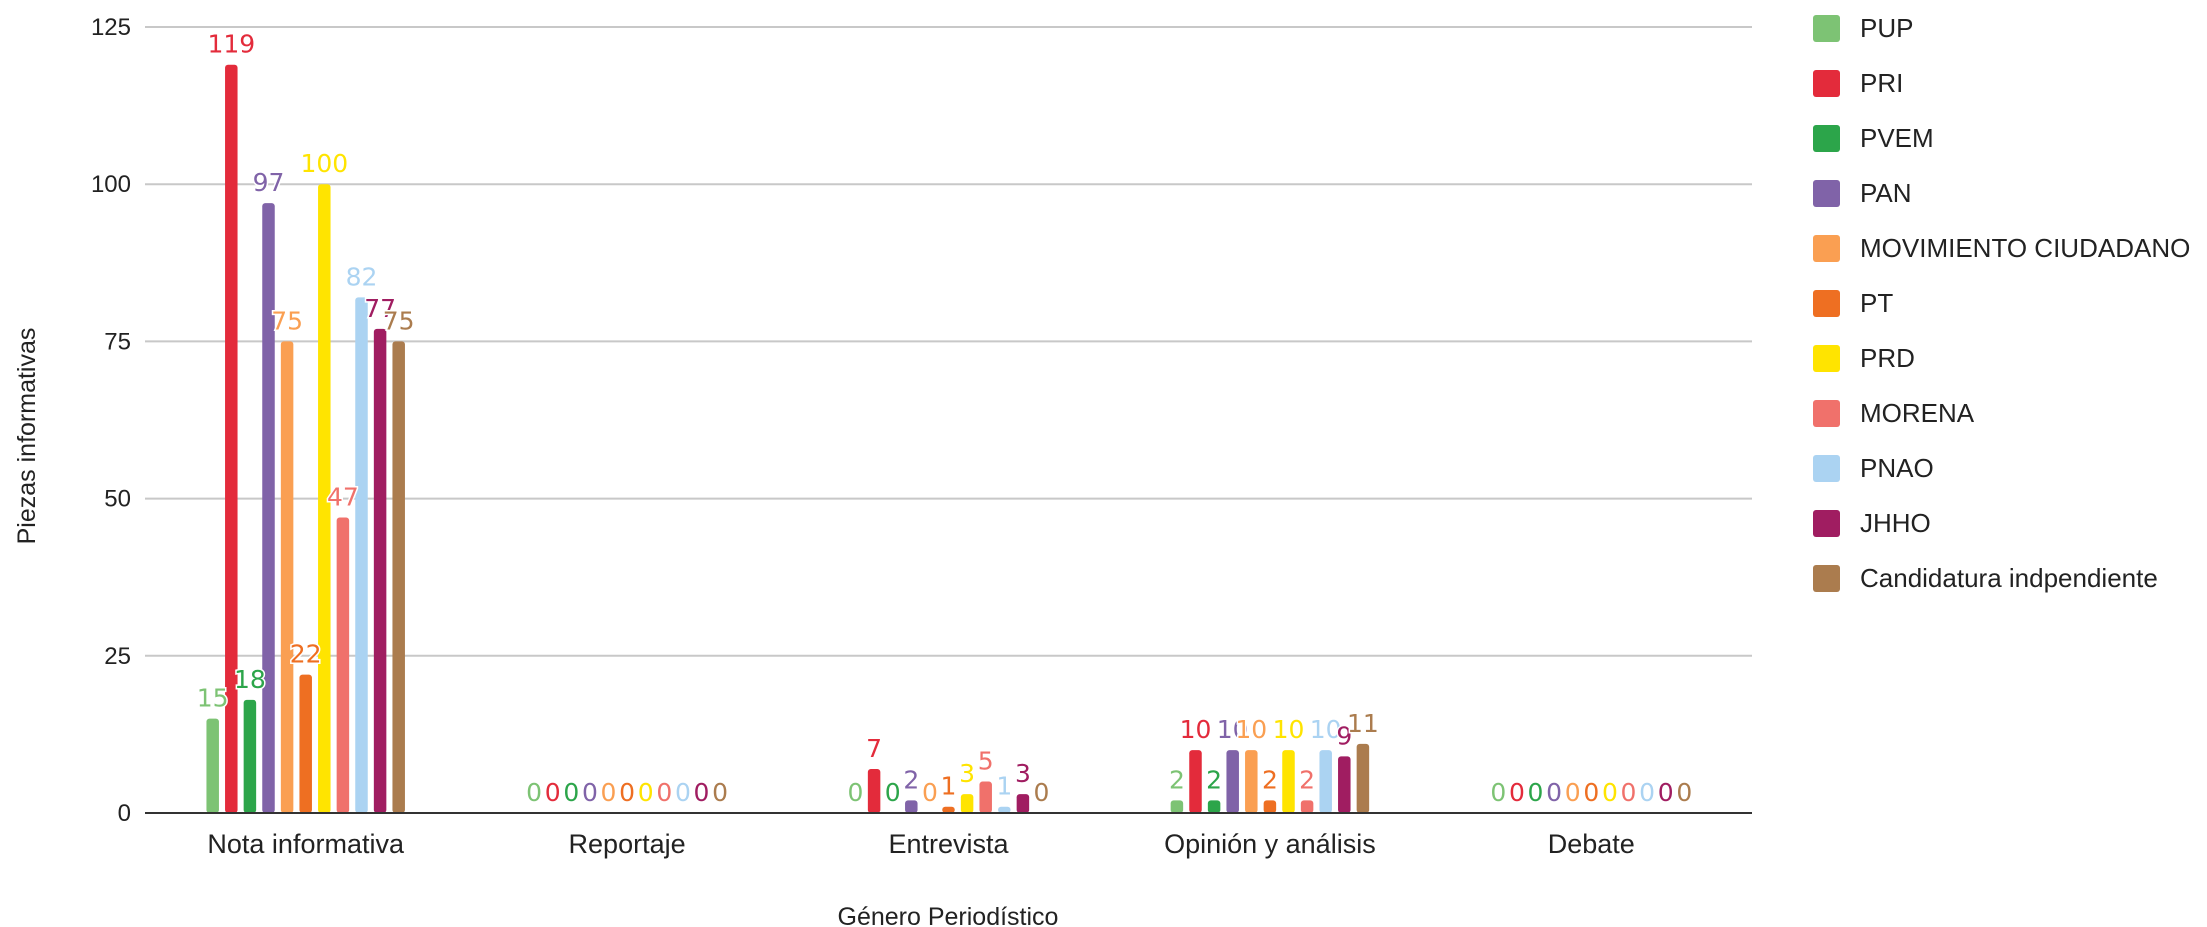 The width and height of the screenshot is (2207, 927). I want to click on y-tick-label: 100, so click(111, 184).